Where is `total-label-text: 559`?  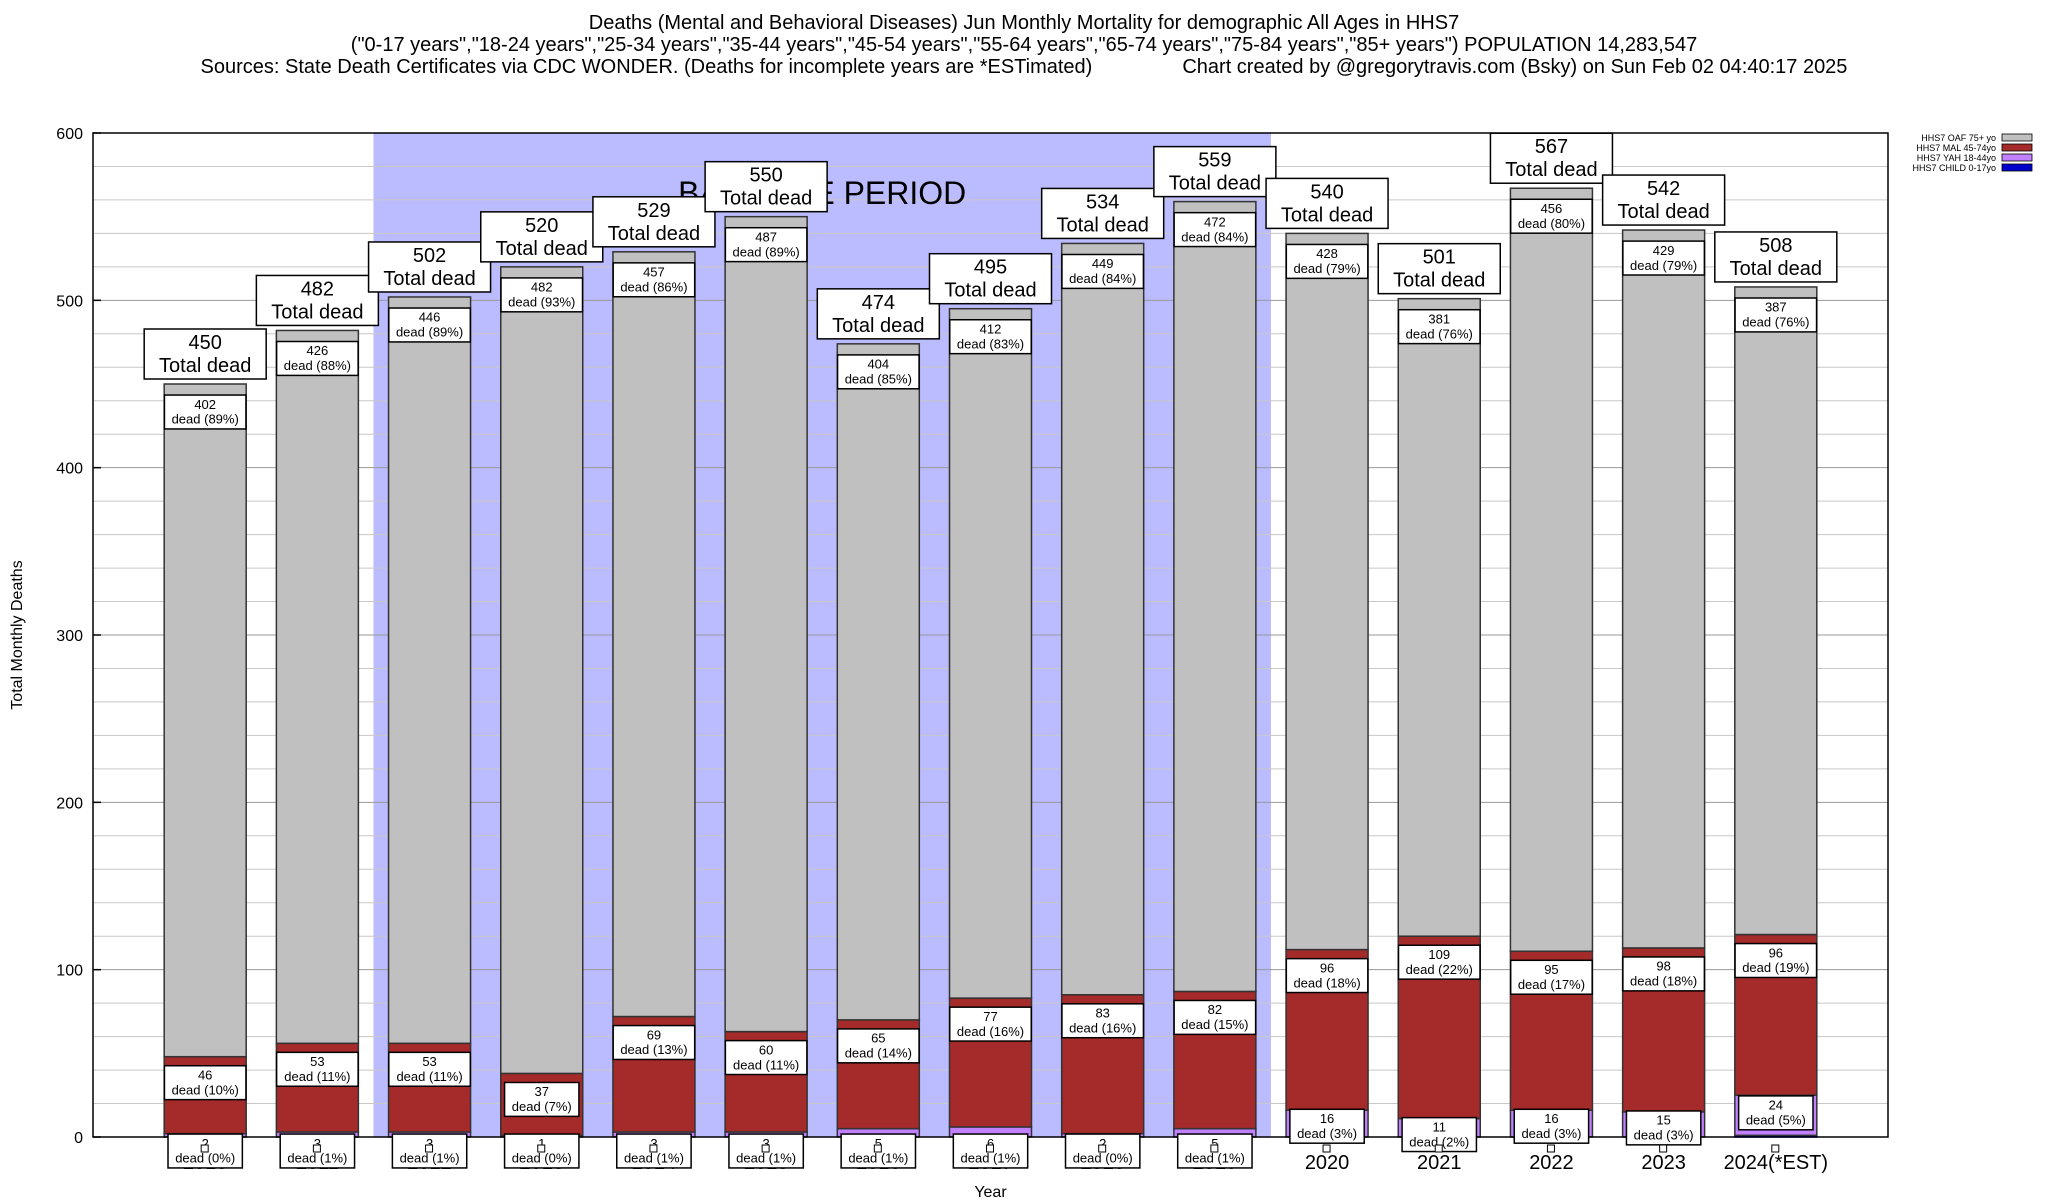 total-label-text: 559 is located at coordinates (1214, 161).